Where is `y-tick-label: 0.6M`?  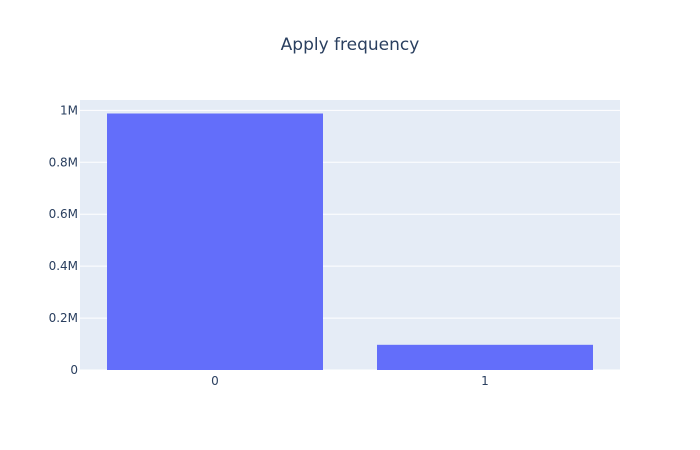 y-tick-label: 0.6M is located at coordinates (63, 214).